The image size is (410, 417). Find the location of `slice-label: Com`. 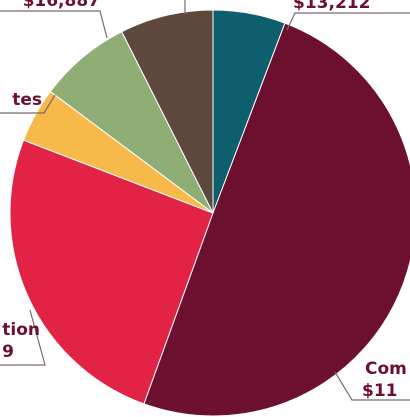

slice-label: Com is located at coordinates (386, 369).